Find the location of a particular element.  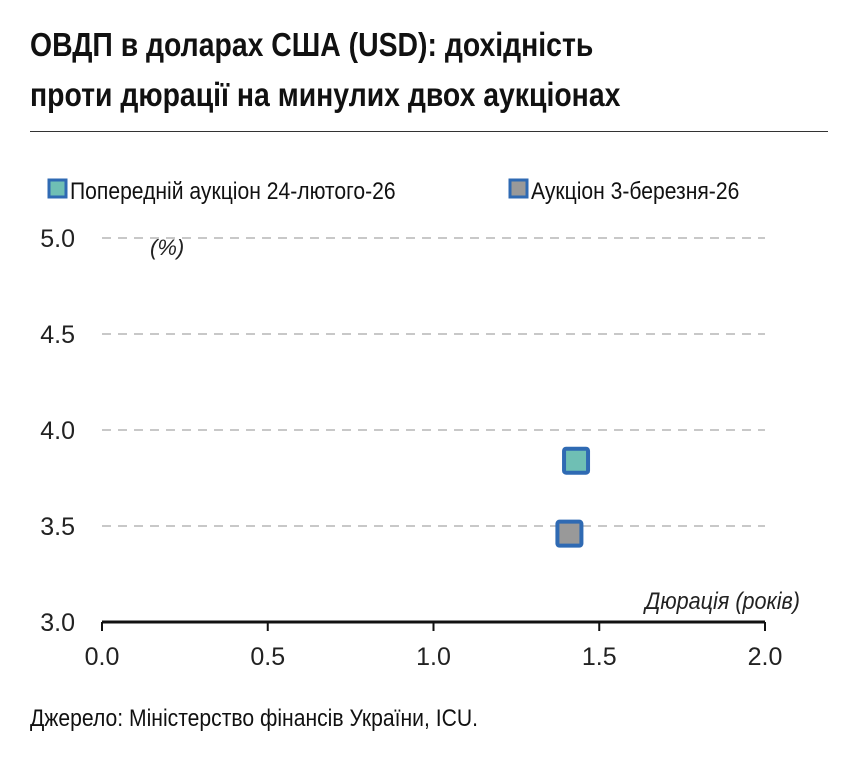

y-tick-label: 3.0 is located at coordinates (57, 623).